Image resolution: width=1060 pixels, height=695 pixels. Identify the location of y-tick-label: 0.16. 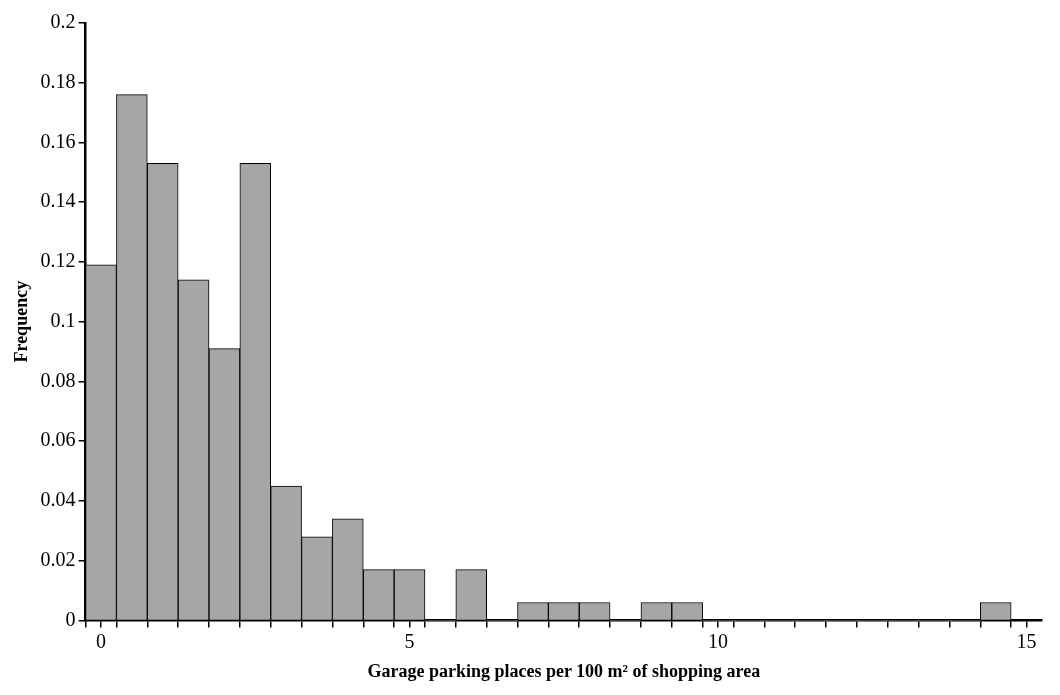
(58, 140).